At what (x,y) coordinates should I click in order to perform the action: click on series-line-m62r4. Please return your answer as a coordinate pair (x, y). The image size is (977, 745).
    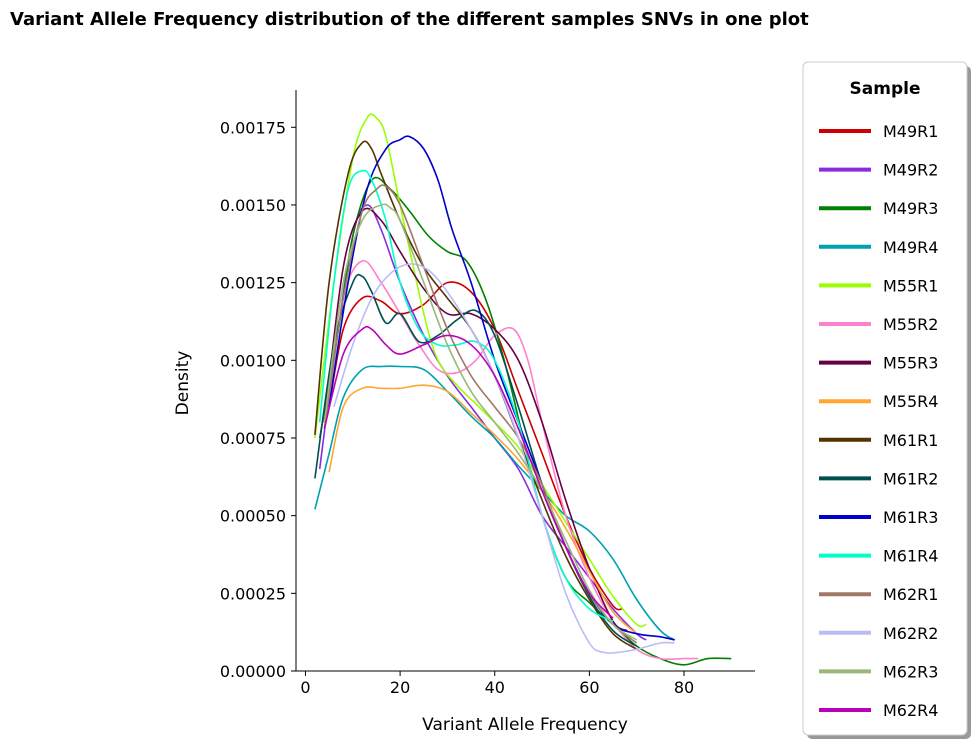
    Looking at the image, I should click on (468, 472).